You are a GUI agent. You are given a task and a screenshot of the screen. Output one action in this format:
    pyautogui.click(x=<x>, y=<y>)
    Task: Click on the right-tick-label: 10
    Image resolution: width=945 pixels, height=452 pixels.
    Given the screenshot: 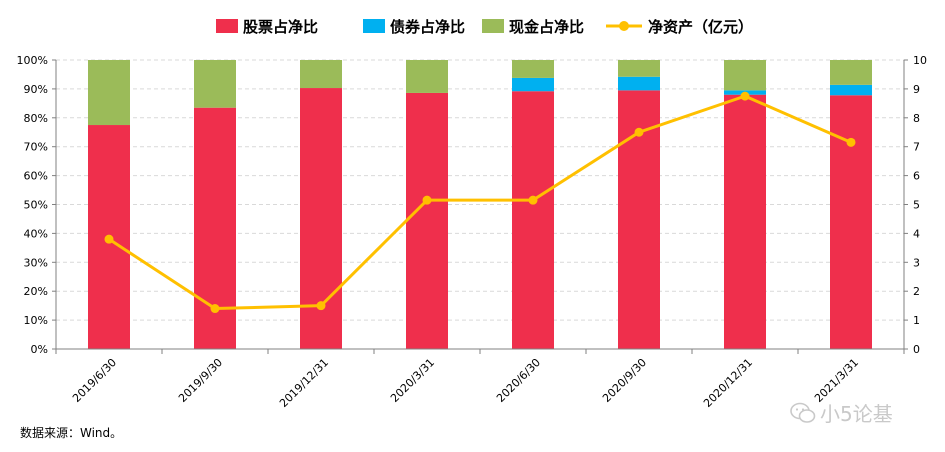 What is the action you would take?
    pyautogui.click(x=920, y=60)
    